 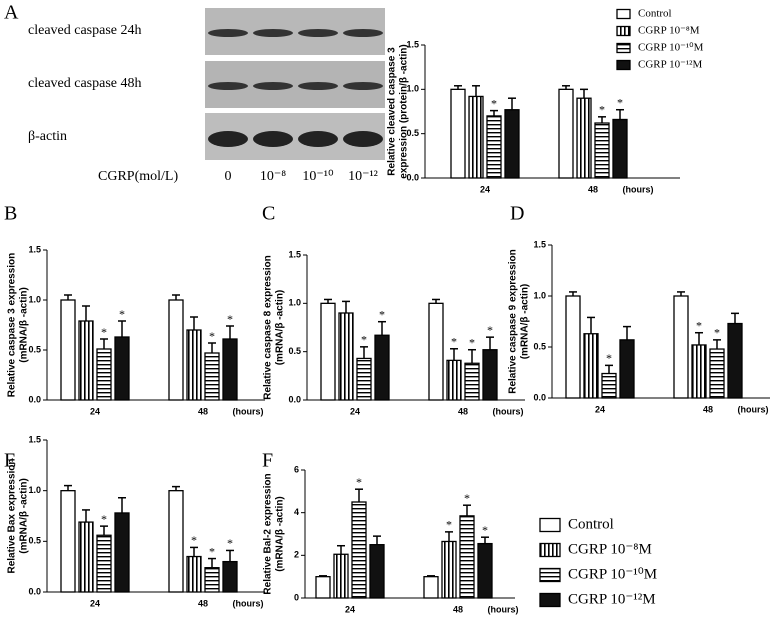 What do you see at coordinates (610, 549) in the screenshot?
I see `legend-label: CGRP 10⁻⁸M` at bounding box center [610, 549].